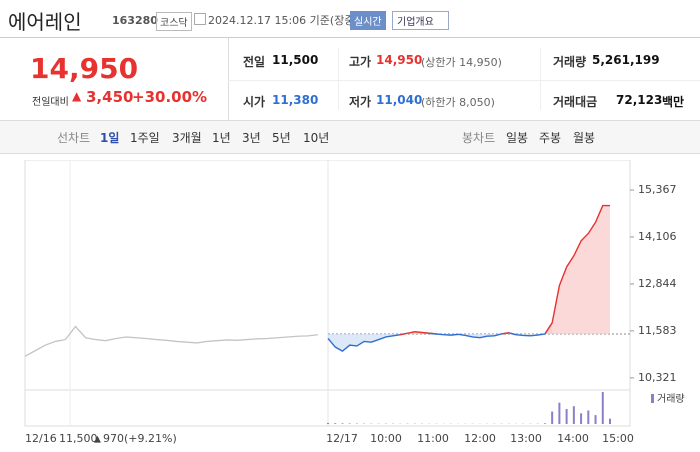  What do you see at coordinates (657, 283) in the screenshot?
I see `y-tick-label: 12,844` at bounding box center [657, 283].